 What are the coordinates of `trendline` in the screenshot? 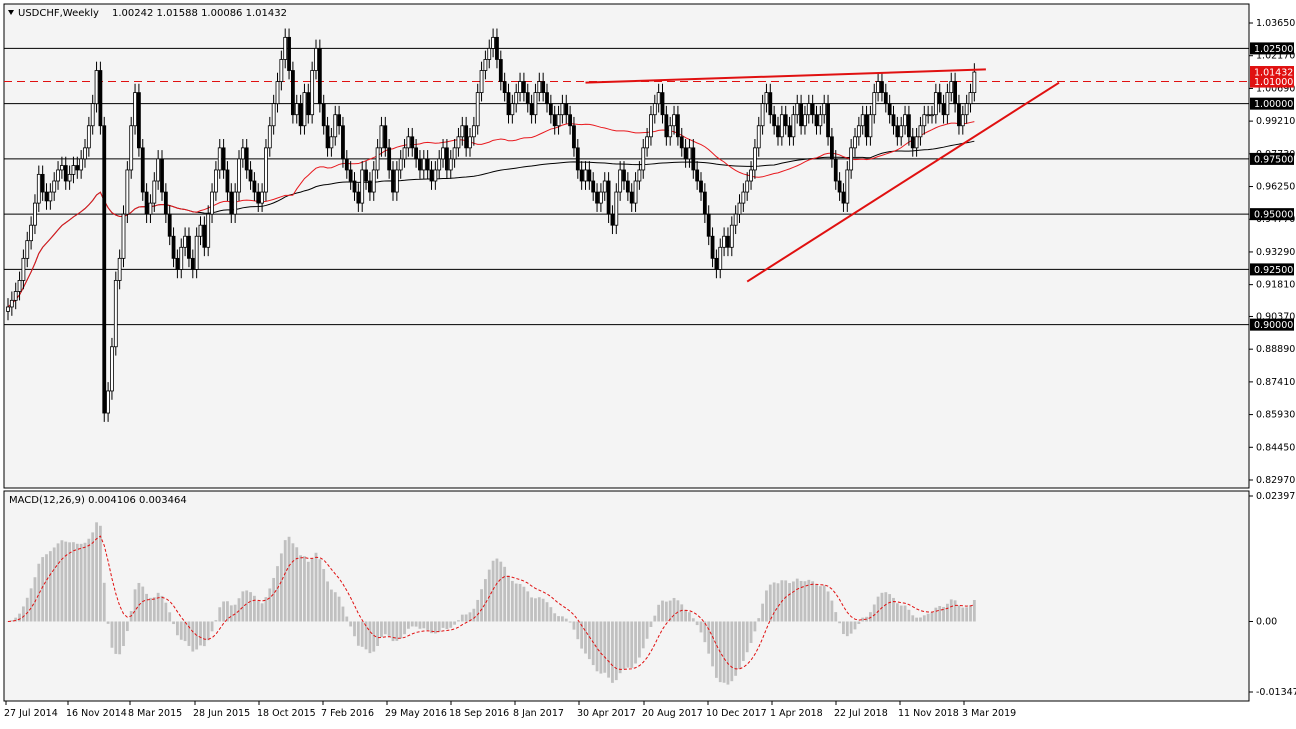 It's located at (903, 182).